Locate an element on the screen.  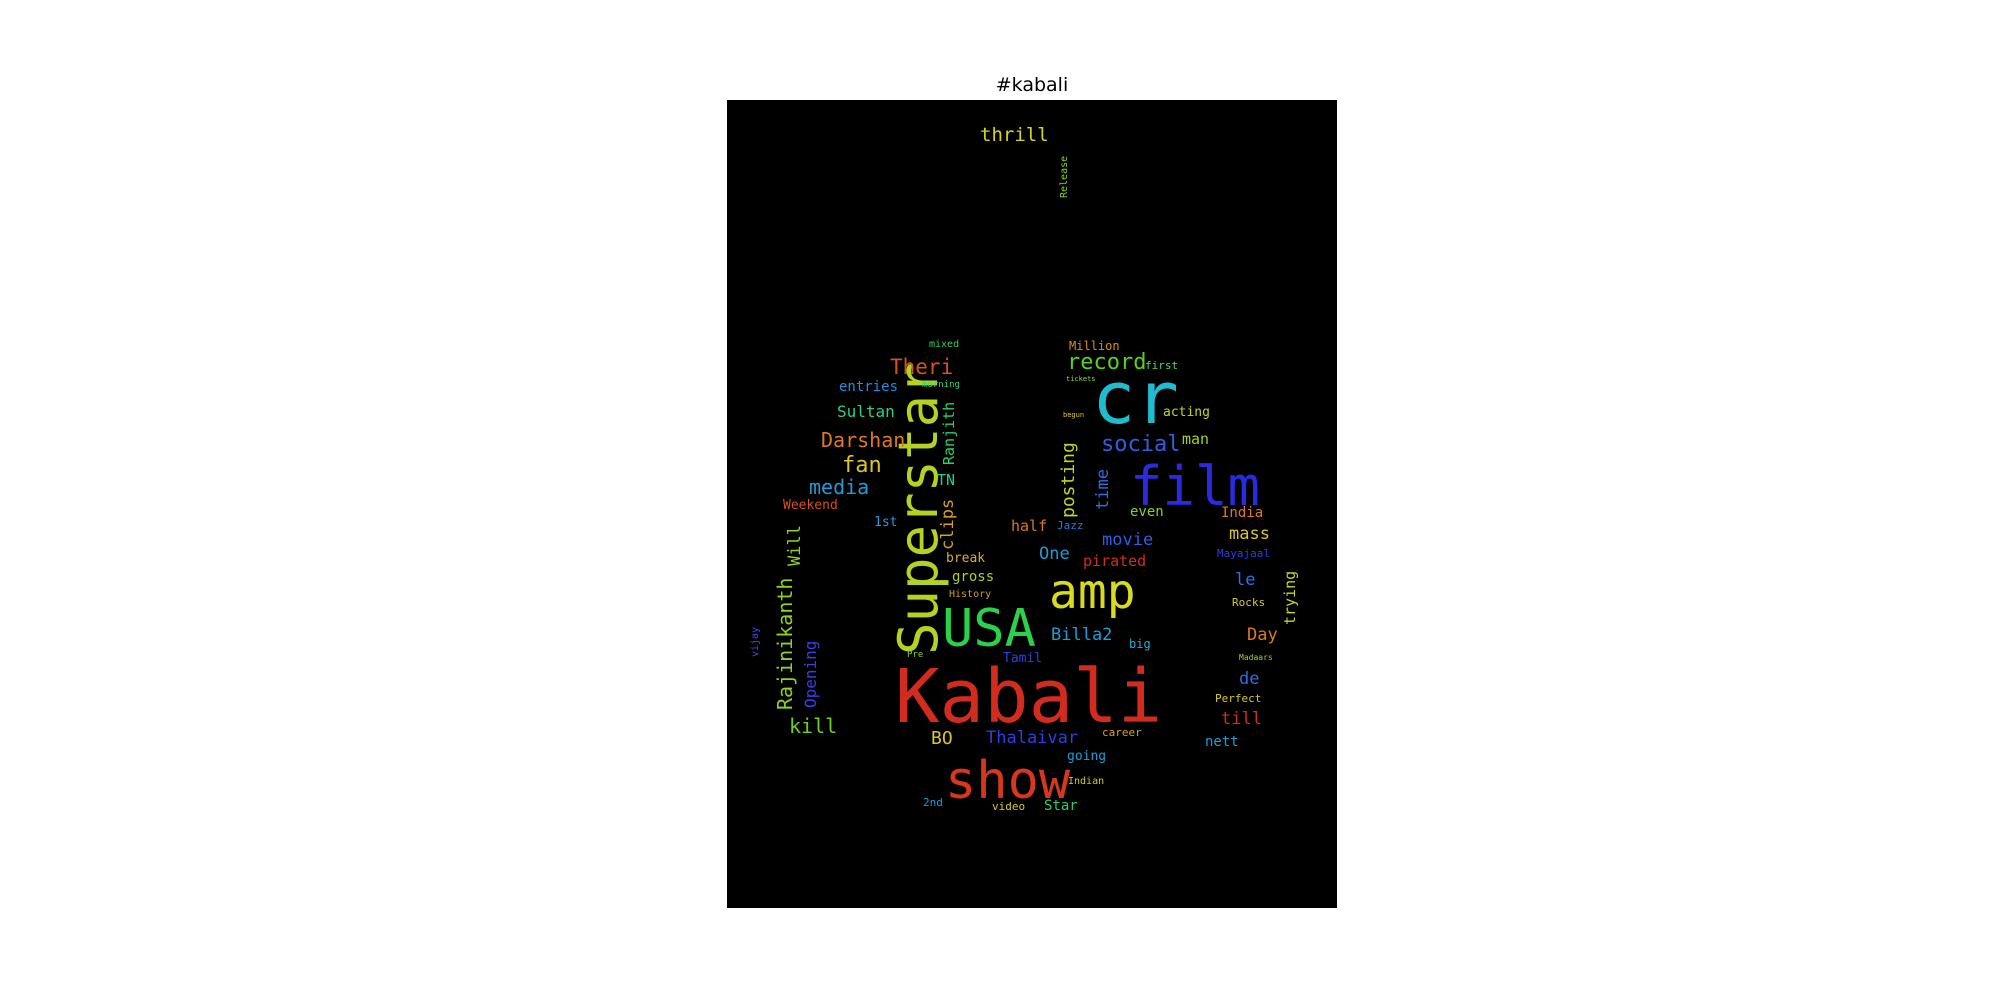
word: first is located at coordinates (1162, 365).